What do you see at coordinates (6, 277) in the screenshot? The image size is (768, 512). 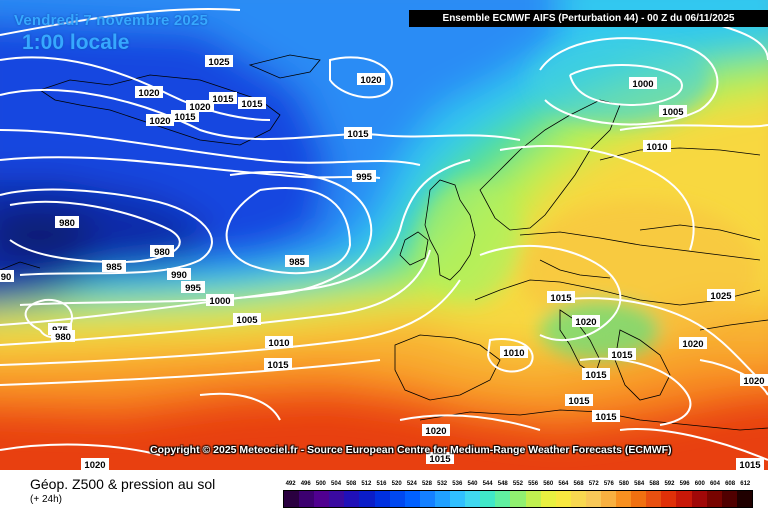 I see `svg-text: 90` at bounding box center [6, 277].